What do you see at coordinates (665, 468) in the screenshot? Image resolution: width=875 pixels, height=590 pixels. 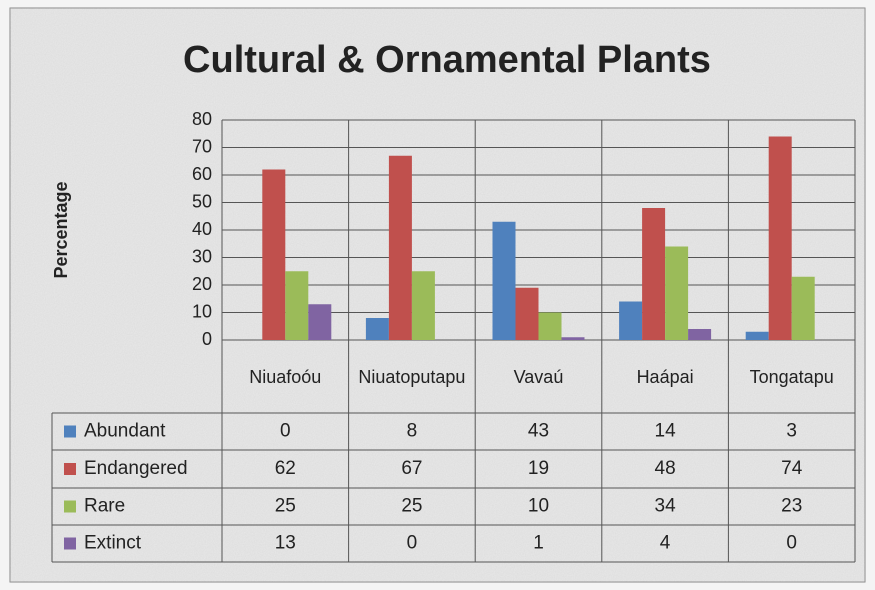 I see `table-value: 48` at bounding box center [665, 468].